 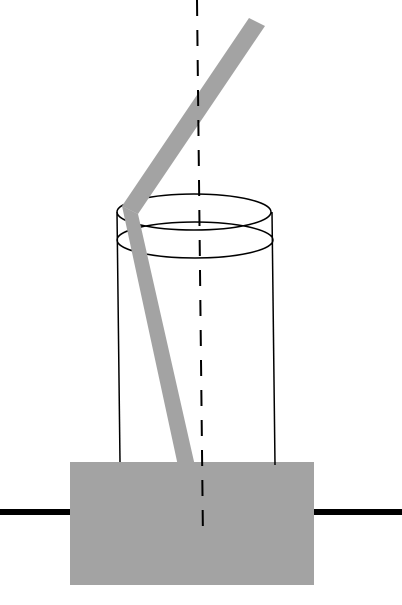 I want to click on dashed-vertical-axis, so click(x=200, y=270).